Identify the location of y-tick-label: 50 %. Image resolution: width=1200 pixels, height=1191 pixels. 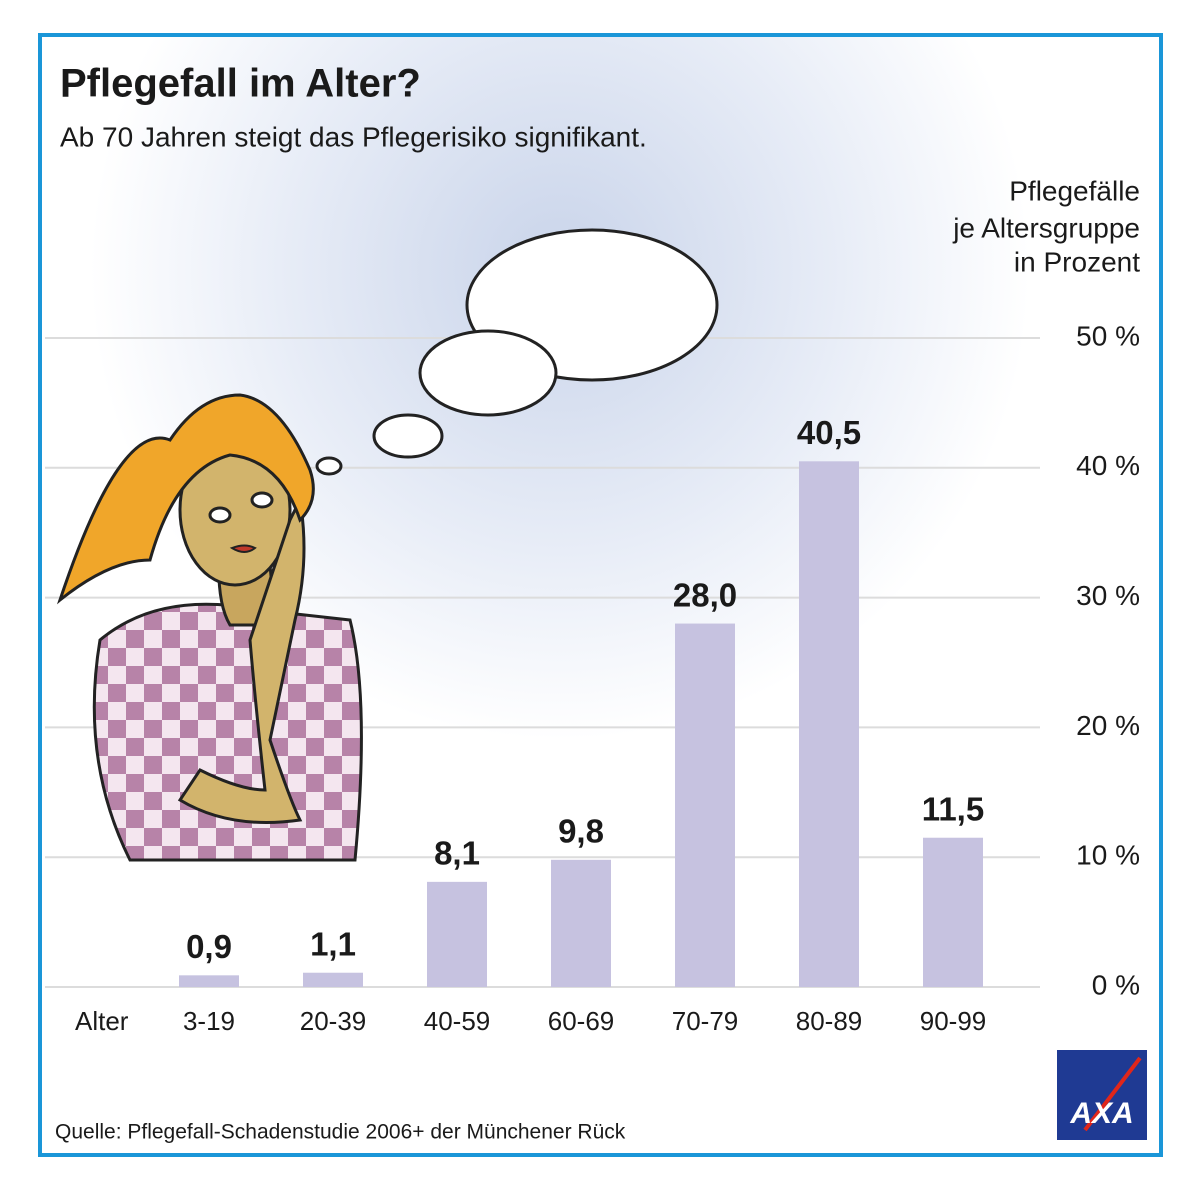
(1108, 335).